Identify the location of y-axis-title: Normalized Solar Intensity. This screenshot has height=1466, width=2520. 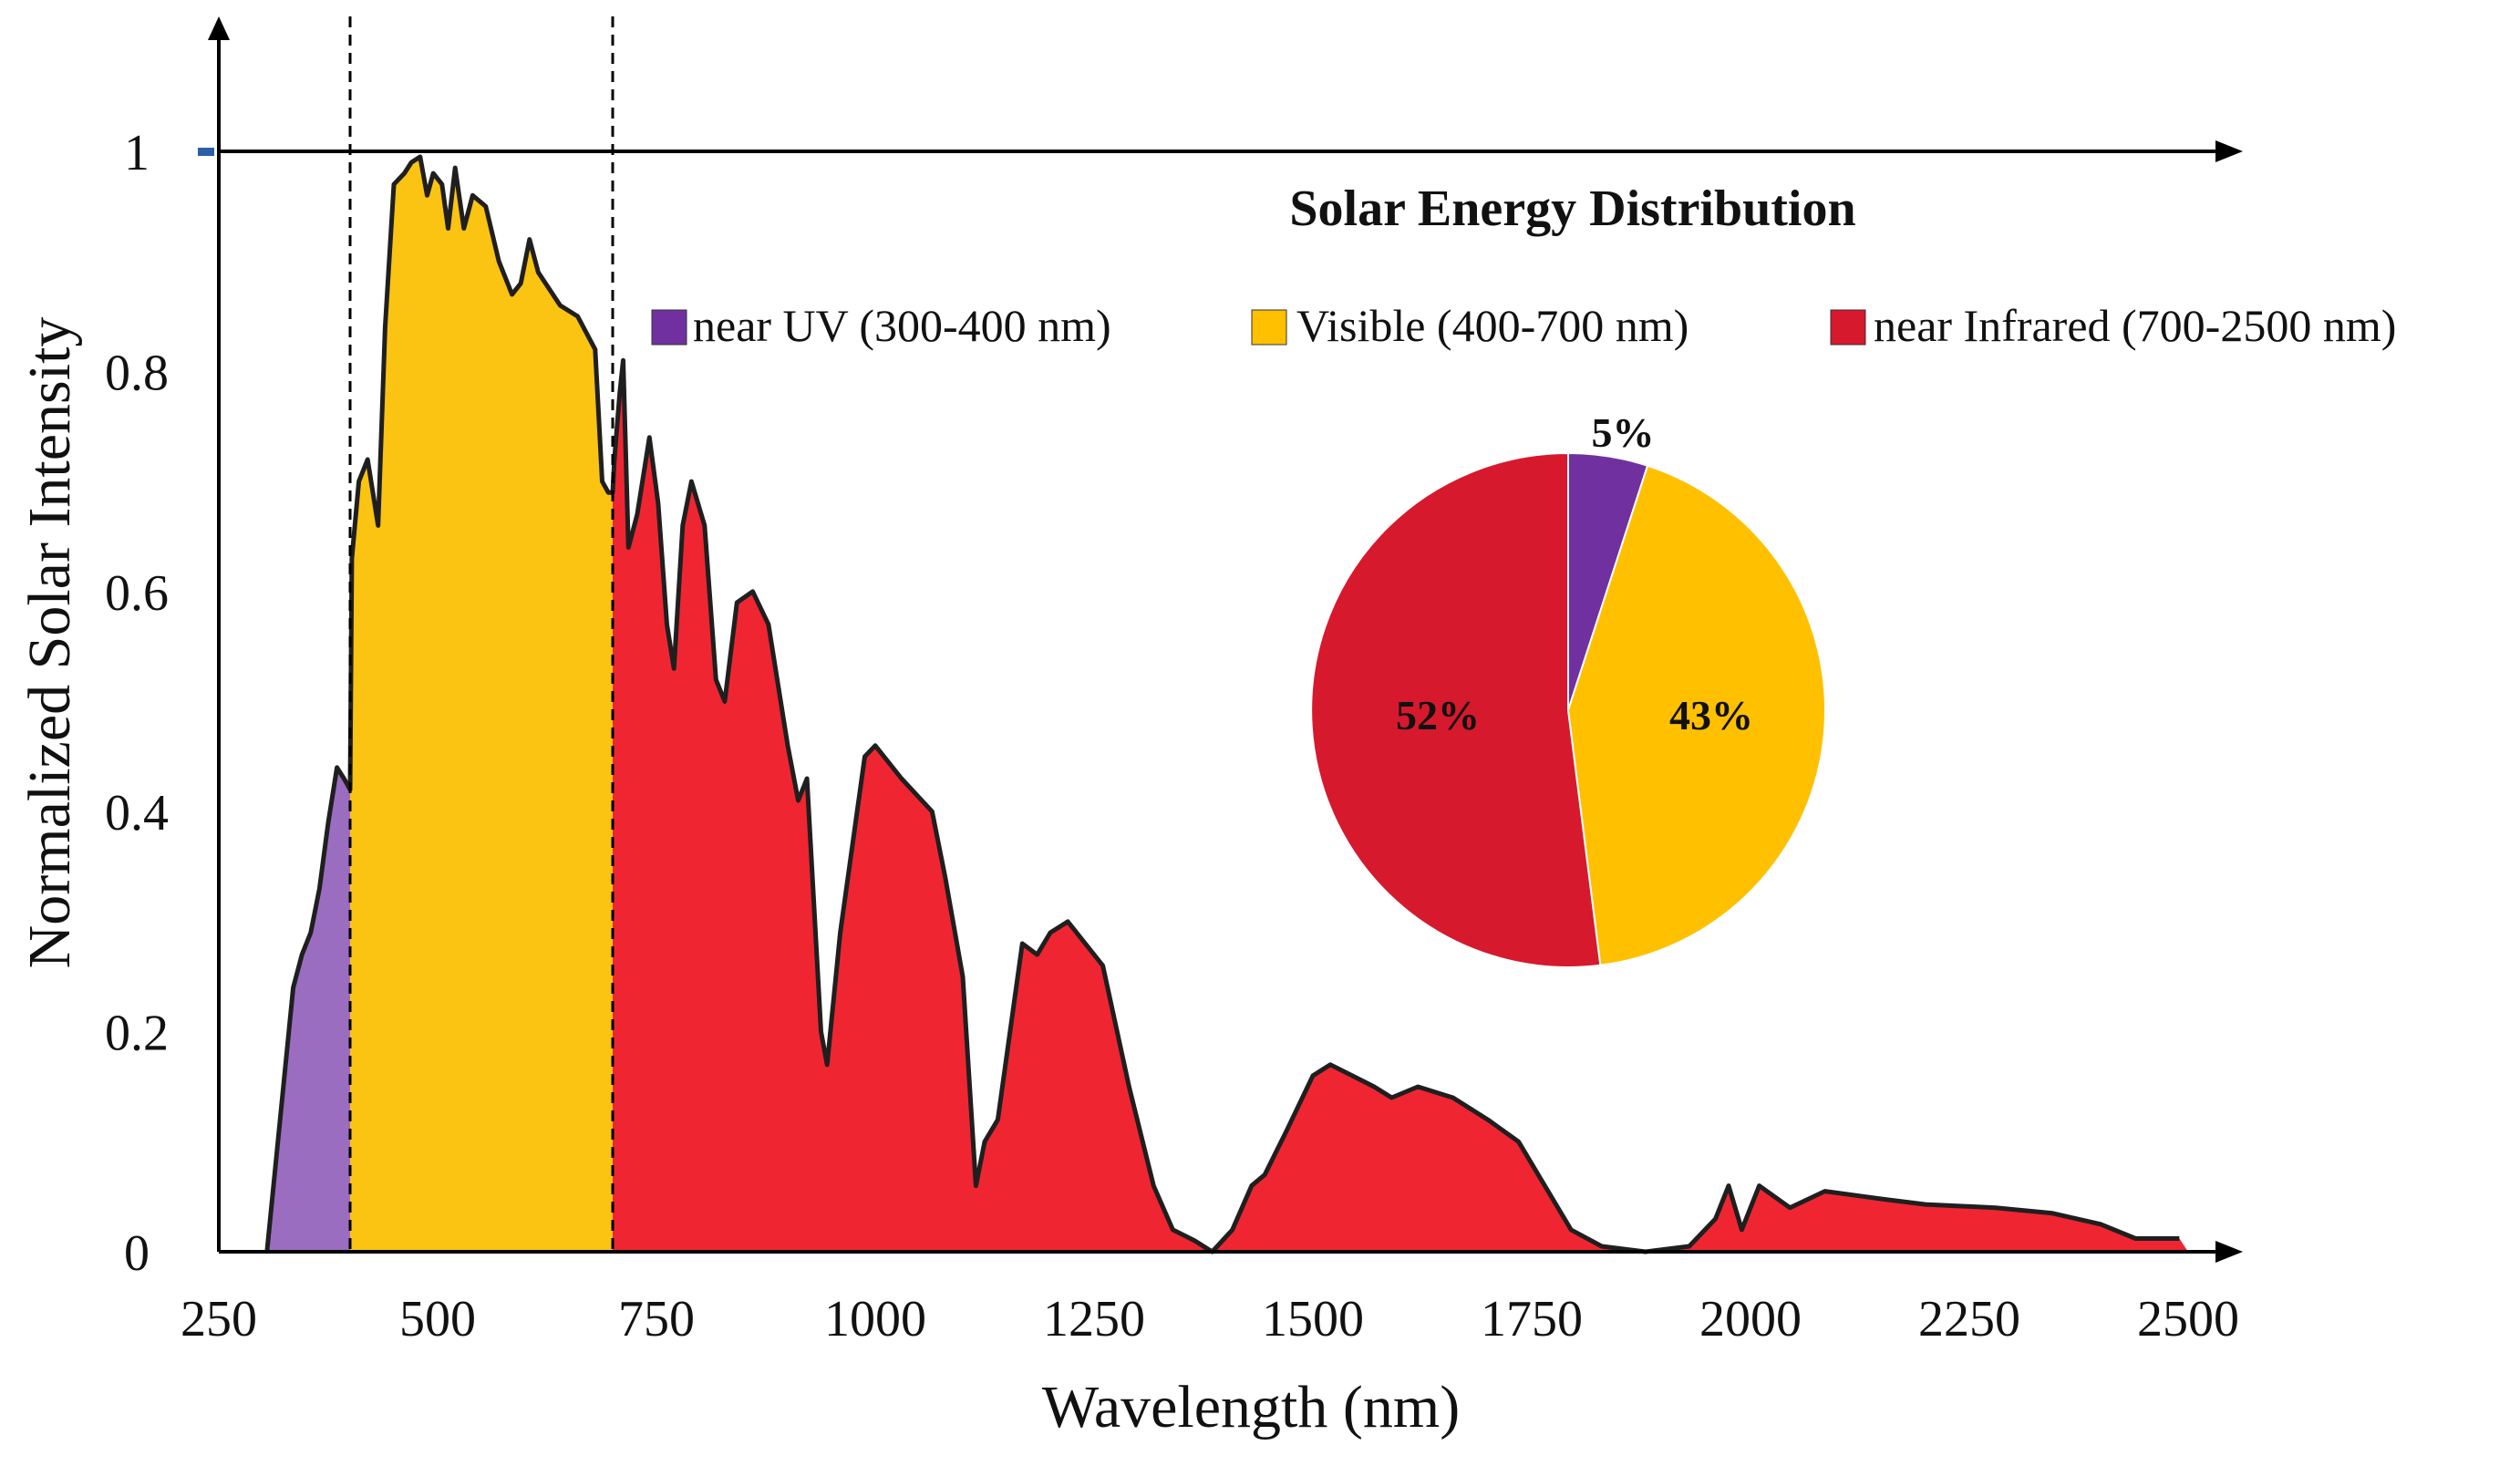
(49, 643).